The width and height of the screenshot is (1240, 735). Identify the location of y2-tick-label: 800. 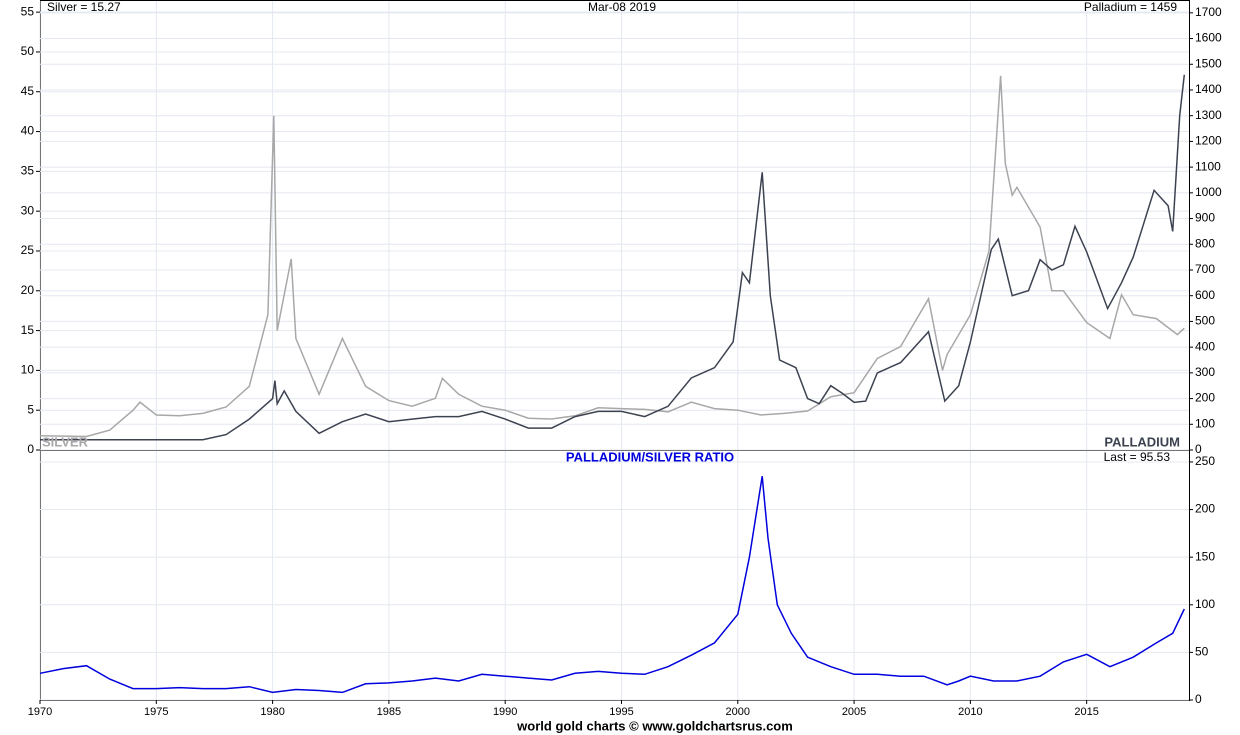
(1205, 243).